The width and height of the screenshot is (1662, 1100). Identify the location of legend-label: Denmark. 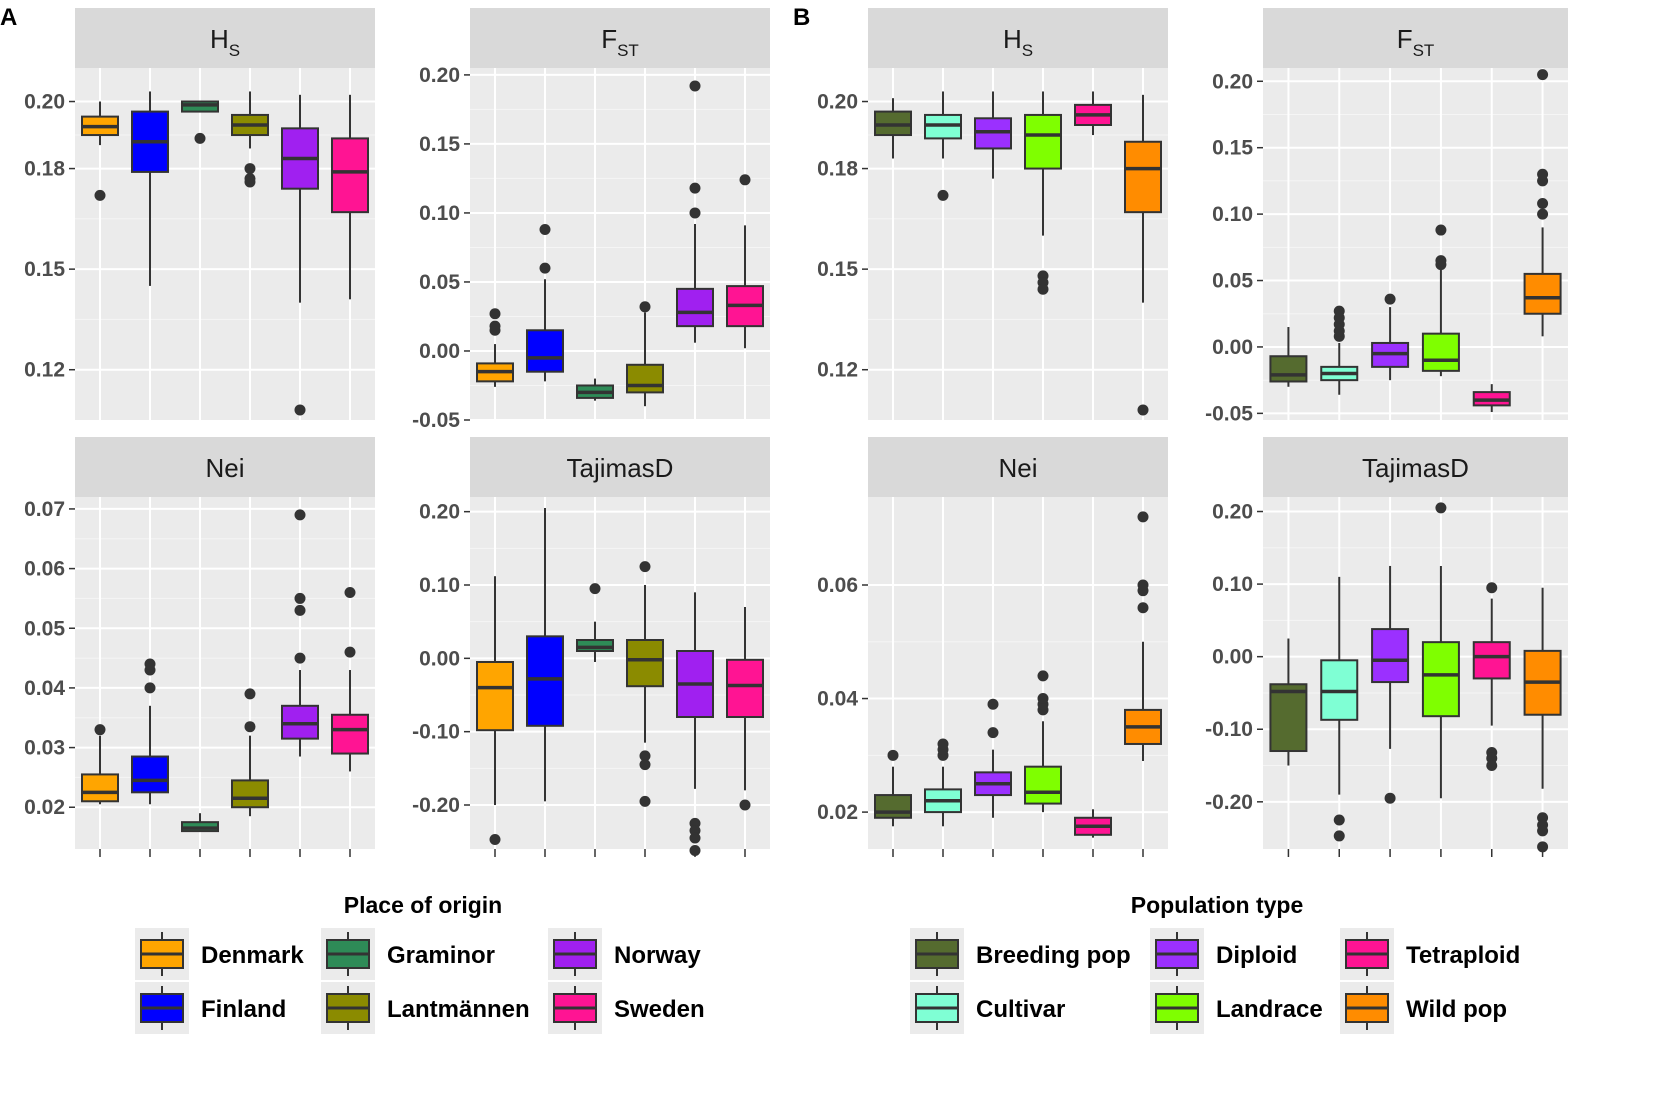
(252, 955).